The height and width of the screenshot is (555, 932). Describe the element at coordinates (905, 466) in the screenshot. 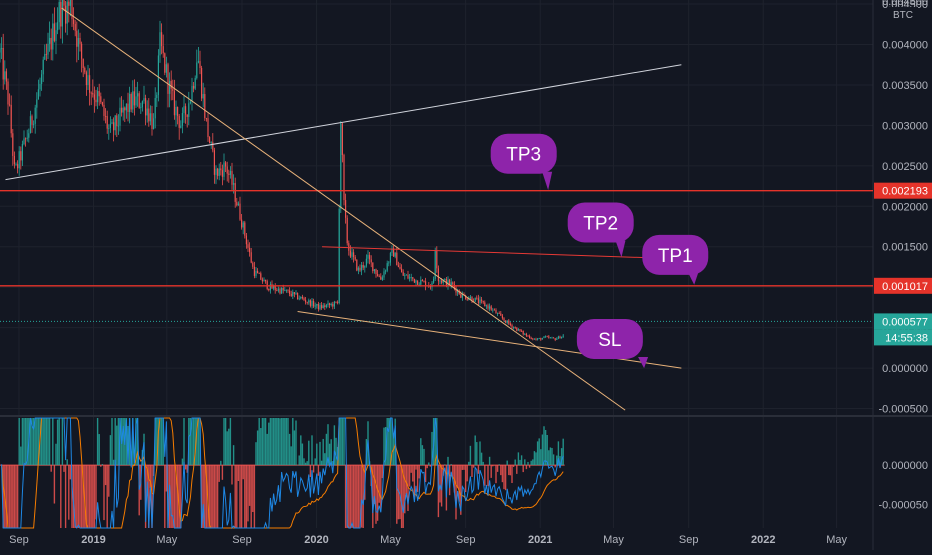

I see `oscillator-tick-label: 0.000000` at that location.